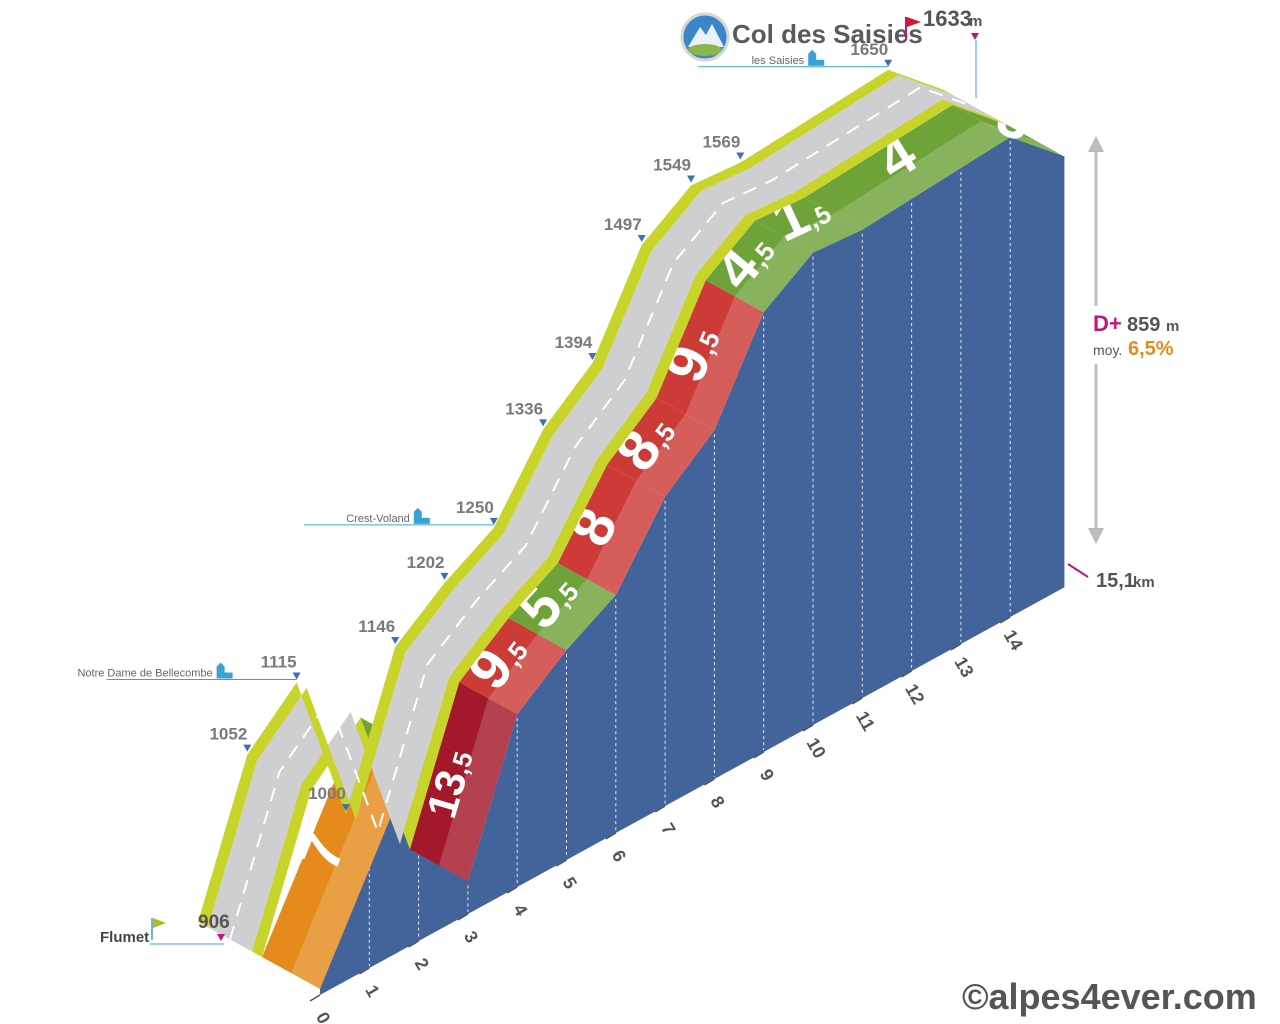  I want to click on place-label: les Saisies, so click(778, 61).